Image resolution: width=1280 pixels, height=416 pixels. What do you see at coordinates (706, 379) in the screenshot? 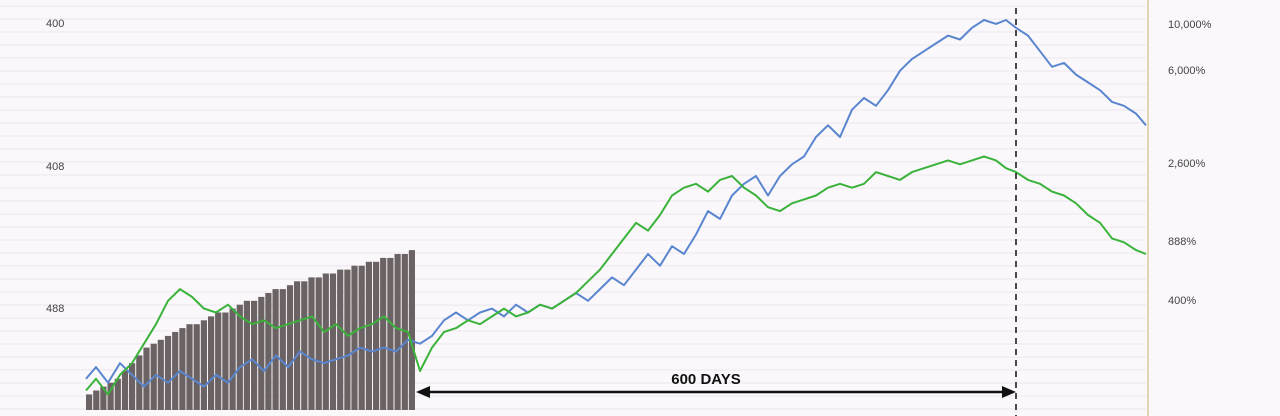
I see `duration-label: 600 DAYS` at bounding box center [706, 379].